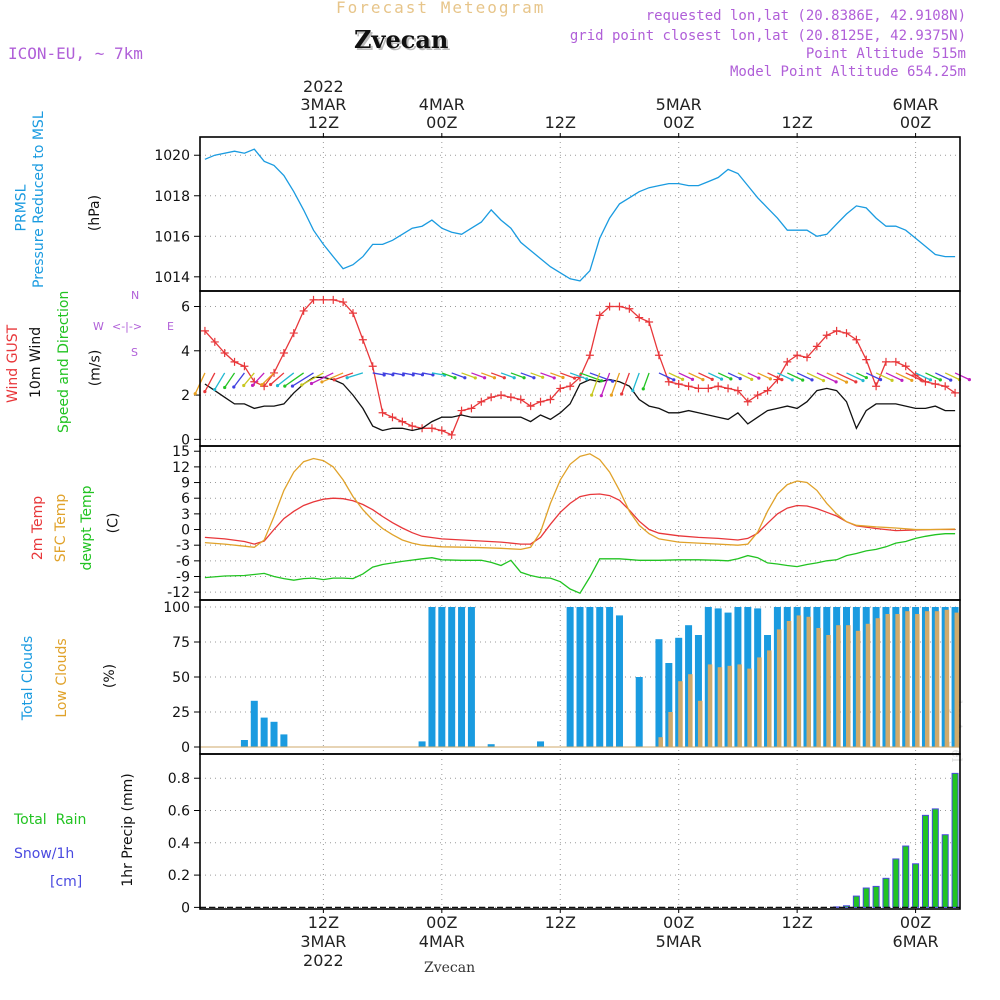 The height and width of the screenshot is (1000, 1000). I want to click on y-tick-label-clouds: 75, so click(181, 643).